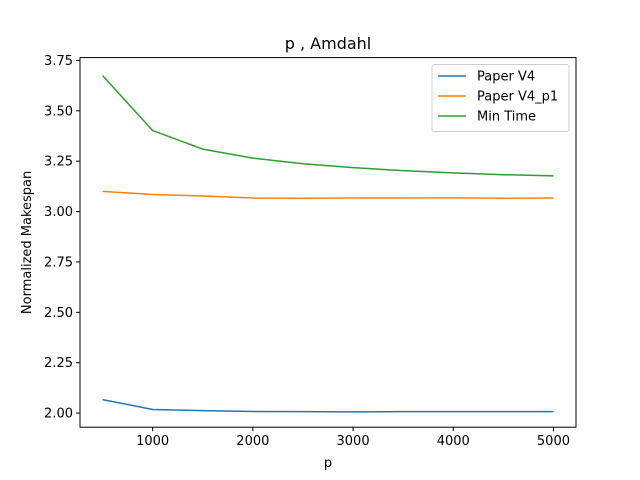  What do you see at coordinates (58, 363) in the screenshot?
I see `y-tick-label: 2.25` at bounding box center [58, 363].